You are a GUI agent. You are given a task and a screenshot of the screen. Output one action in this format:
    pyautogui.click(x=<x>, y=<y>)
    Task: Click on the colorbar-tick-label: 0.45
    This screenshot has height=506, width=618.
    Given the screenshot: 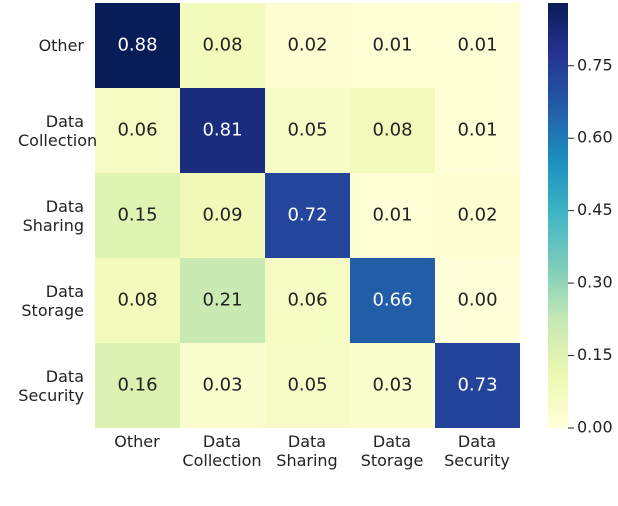 What is the action you would take?
    pyautogui.click(x=595, y=209)
    